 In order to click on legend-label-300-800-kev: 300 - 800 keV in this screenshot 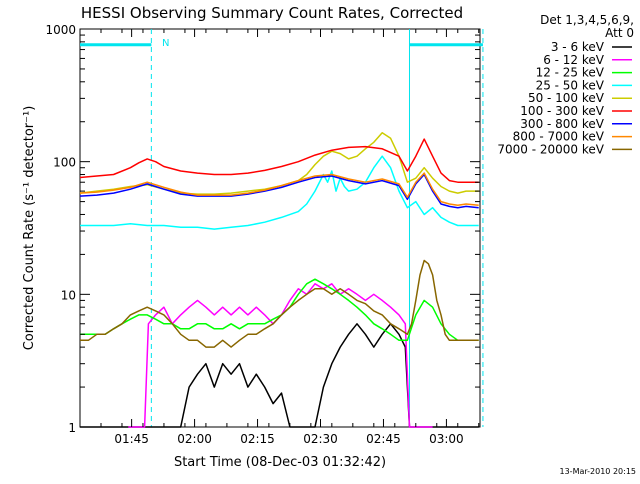, I will do `click(562, 124)`.